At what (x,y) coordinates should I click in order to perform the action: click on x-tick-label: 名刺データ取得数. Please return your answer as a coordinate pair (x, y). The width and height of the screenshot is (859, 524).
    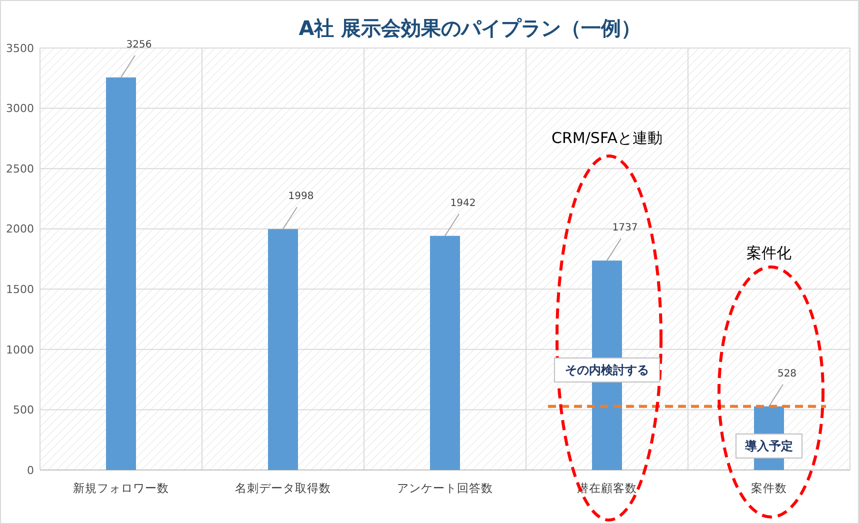
    Looking at the image, I should click on (283, 488).